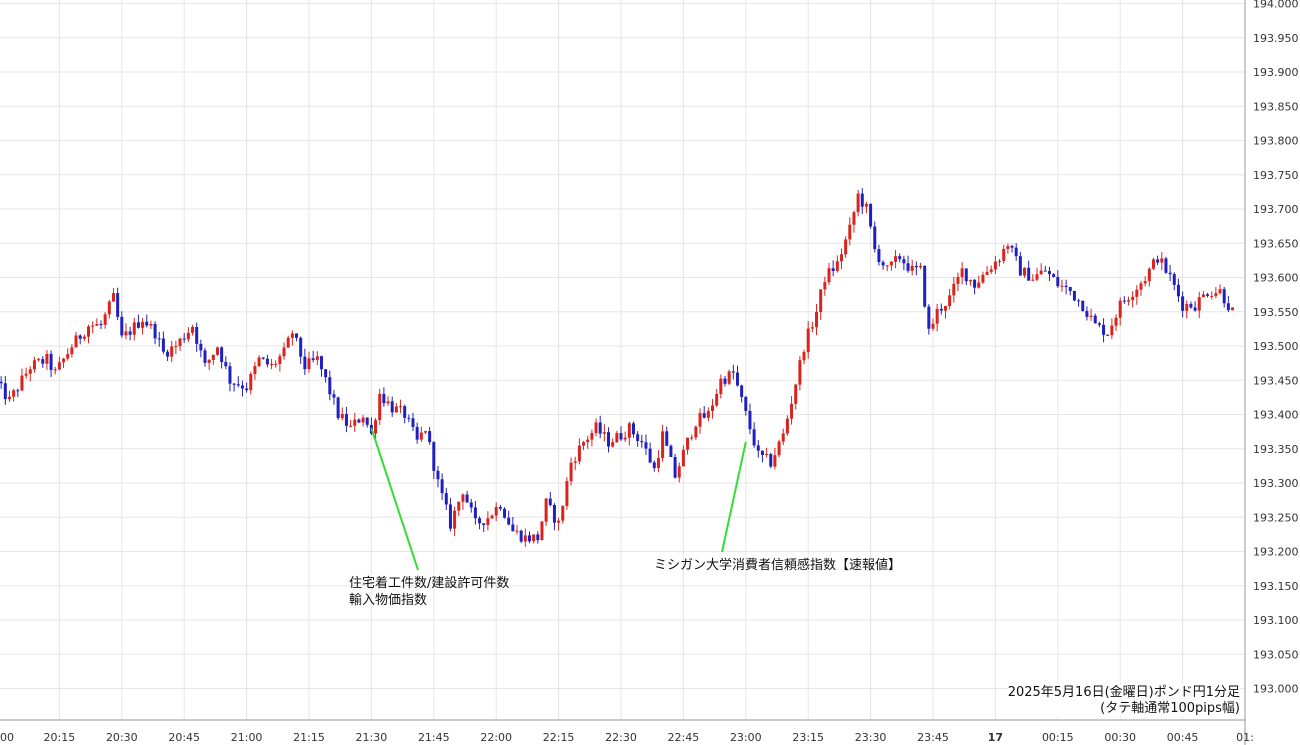  I want to click on y-tick-label: 193.850, so click(1276, 106).